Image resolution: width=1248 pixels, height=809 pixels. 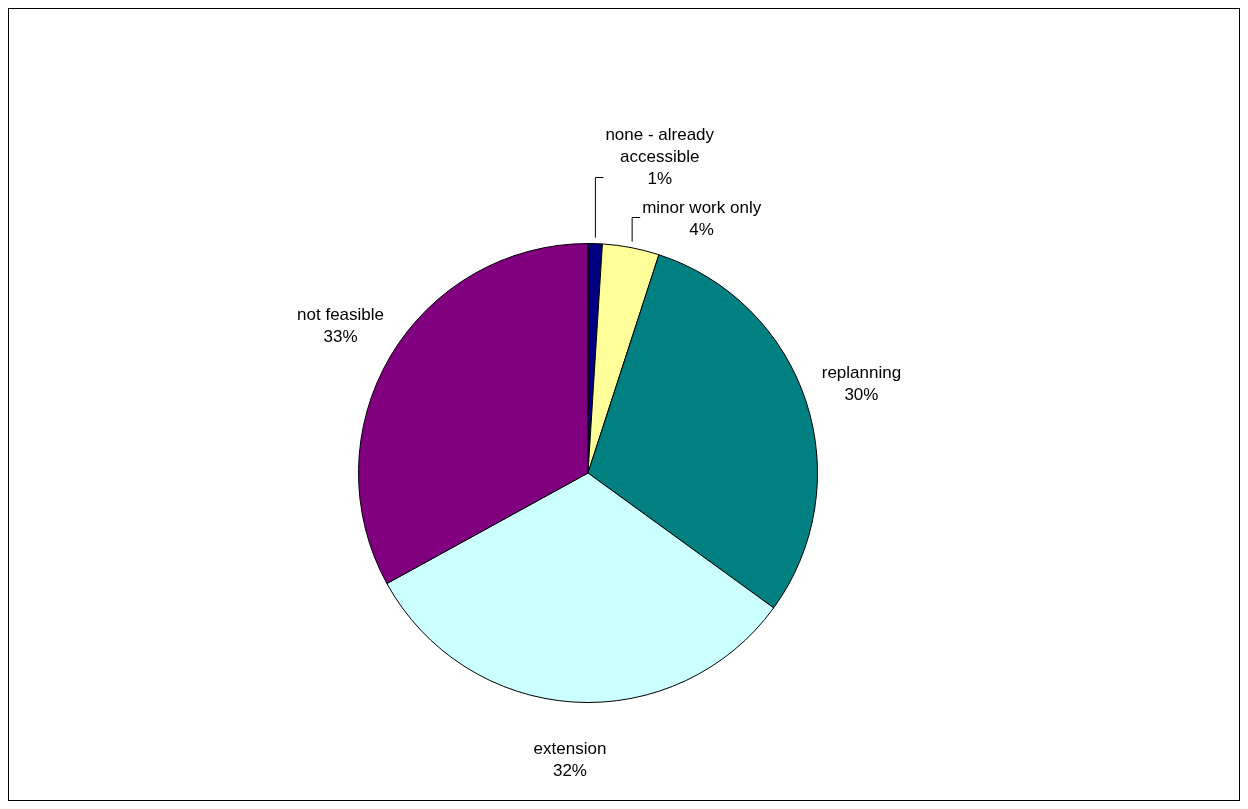 I want to click on slice-label: minor work only, so click(x=702, y=207).